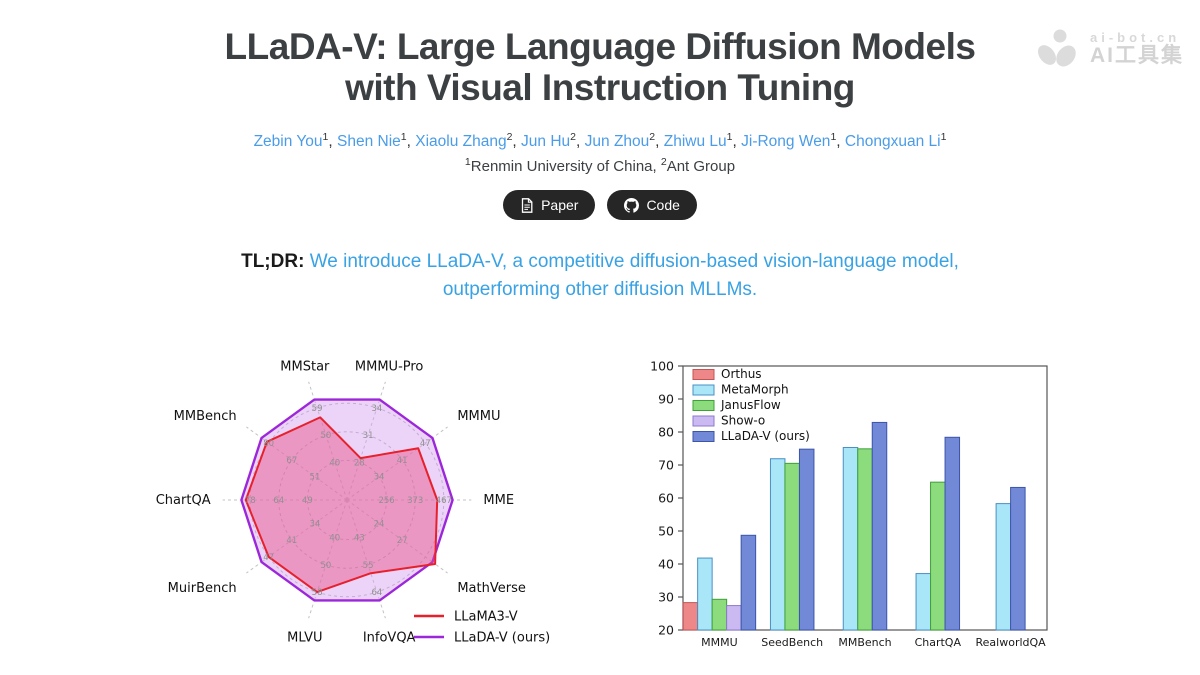 The height and width of the screenshot is (675, 1200). Describe the element at coordinates (444, 501) in the screenshot. I see `radar-tick-label: 467` at that location.